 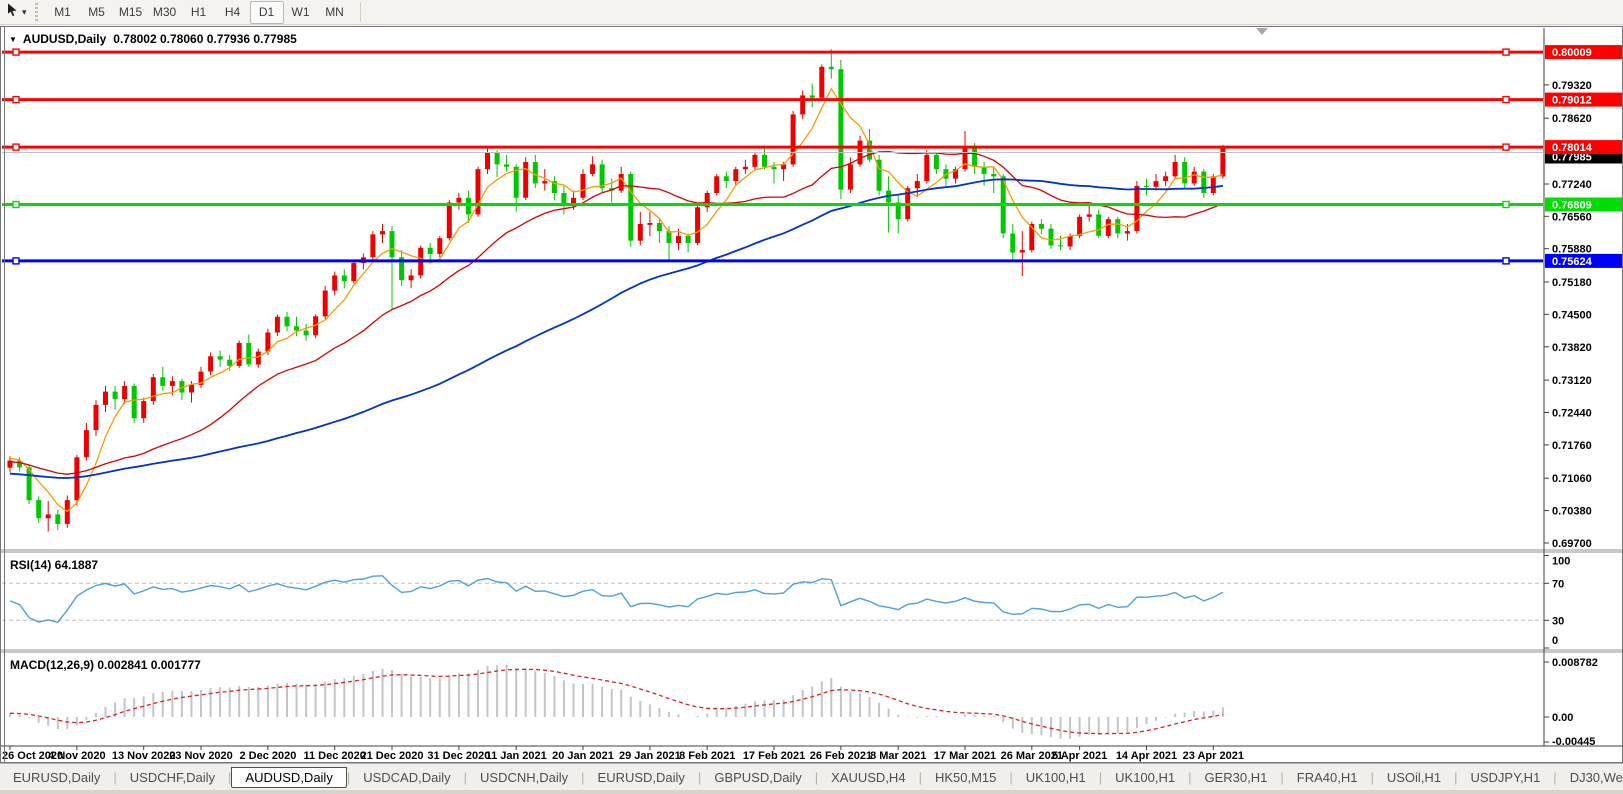 What do you see at coordinates (105, 665) in the screenshot?
I see `macd-pane-label: MACD(12,26,9) 0.002841 0.001777` at bounding box center [105, 665].